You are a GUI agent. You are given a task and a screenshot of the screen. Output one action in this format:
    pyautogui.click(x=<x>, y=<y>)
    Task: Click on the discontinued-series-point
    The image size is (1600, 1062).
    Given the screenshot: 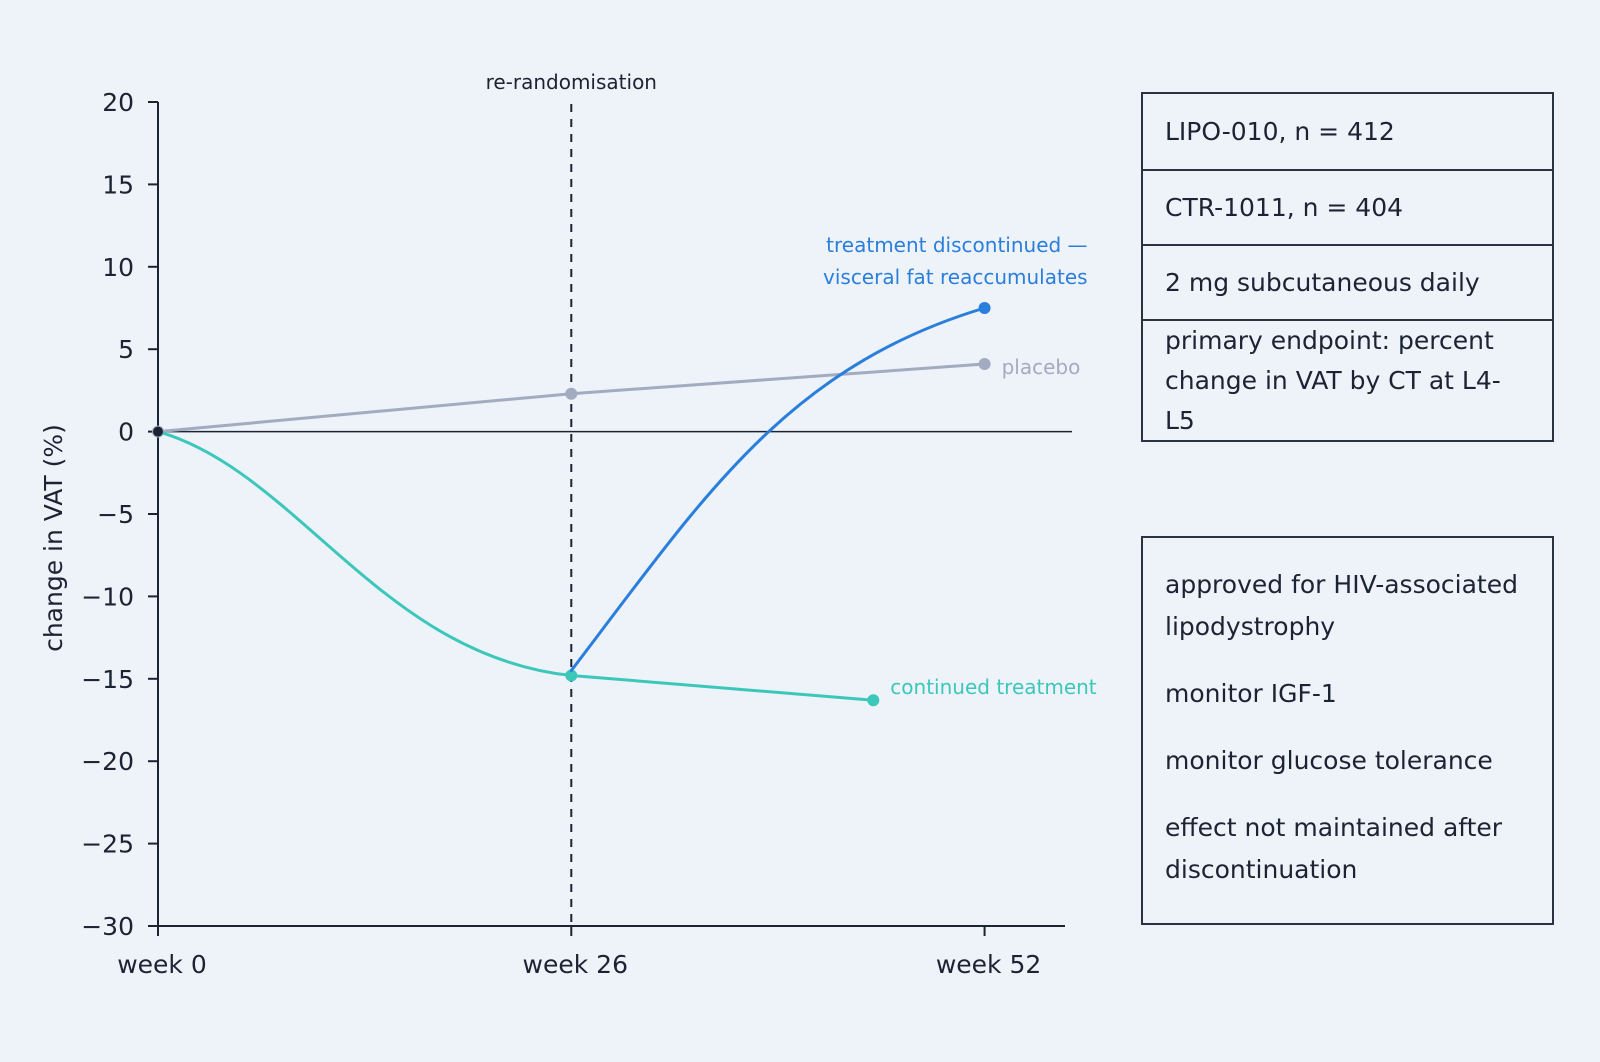 What is the action you would take?
    pyautogui.click(x=984, y=308)
    